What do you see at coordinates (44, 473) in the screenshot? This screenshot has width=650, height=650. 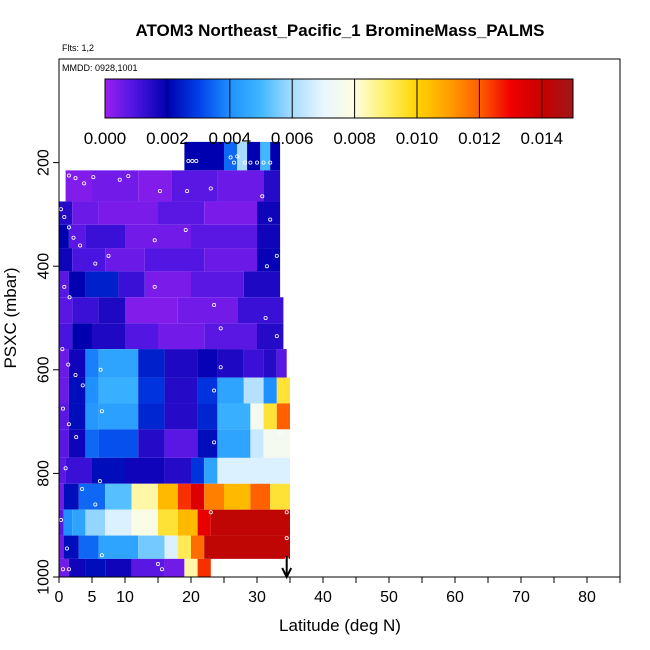 I see `y-tick-label: 800` at bounding box center [44, 473].